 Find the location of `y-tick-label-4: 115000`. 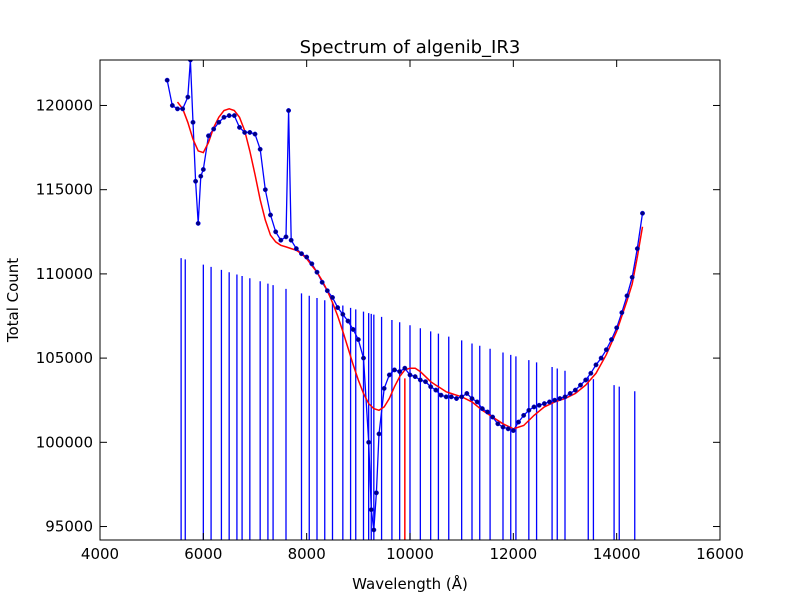

y-tick-label-4: 115000 is located at coordinates (64, 190).